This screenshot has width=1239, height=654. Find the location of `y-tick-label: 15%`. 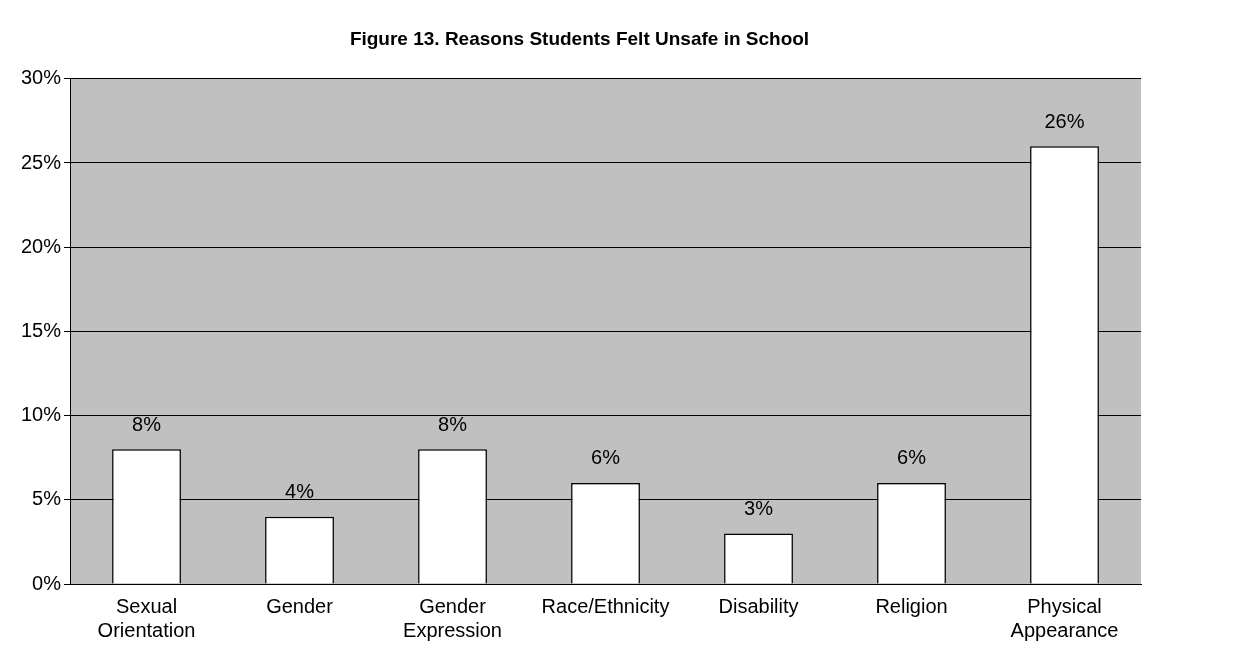

y-tick-label: 15% is located at coordinates (41, 329).